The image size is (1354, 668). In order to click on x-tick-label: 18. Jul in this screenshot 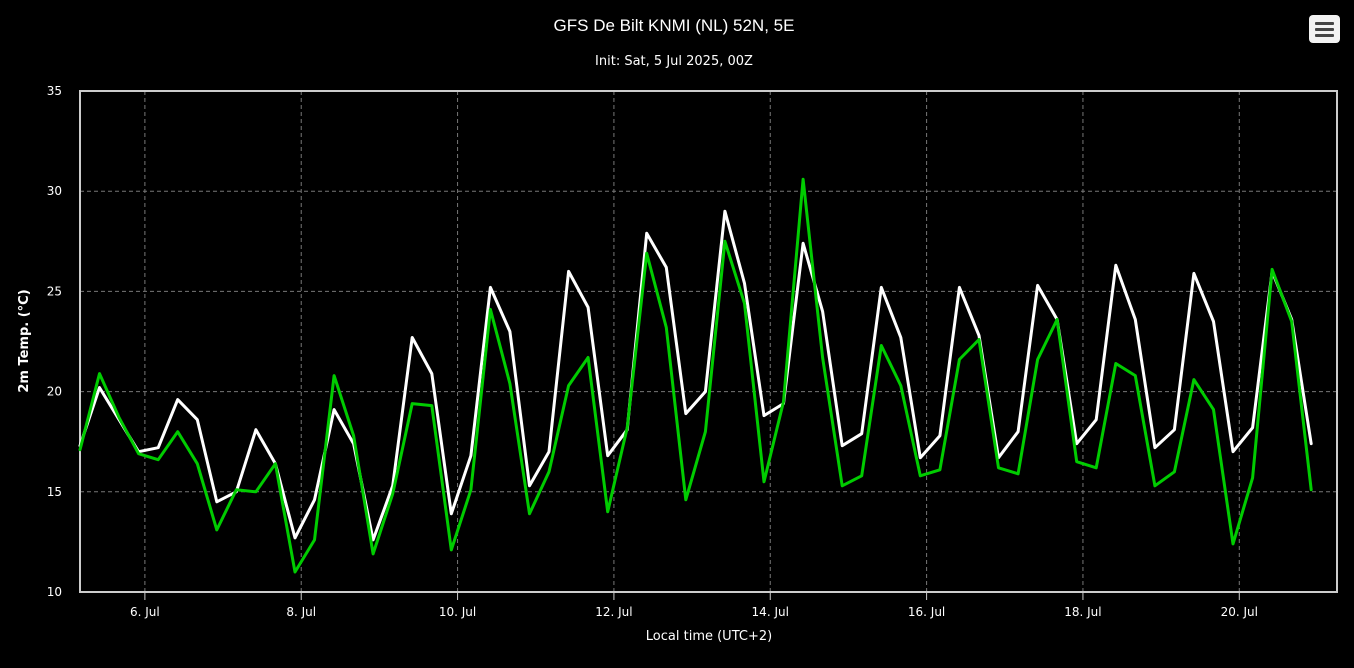, I will do `click(1082, 612)`.